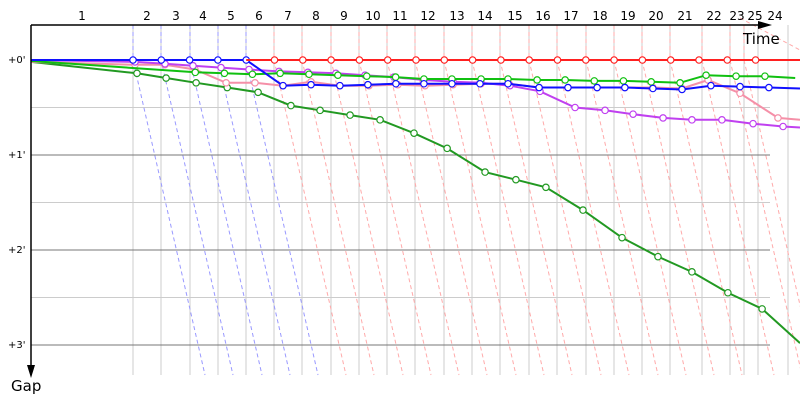 The width and height of the screenshot is (800, 400). Describe the element at coordinates (82, 16) in the screenshot. I see `x-tick-label: 1` at that location.